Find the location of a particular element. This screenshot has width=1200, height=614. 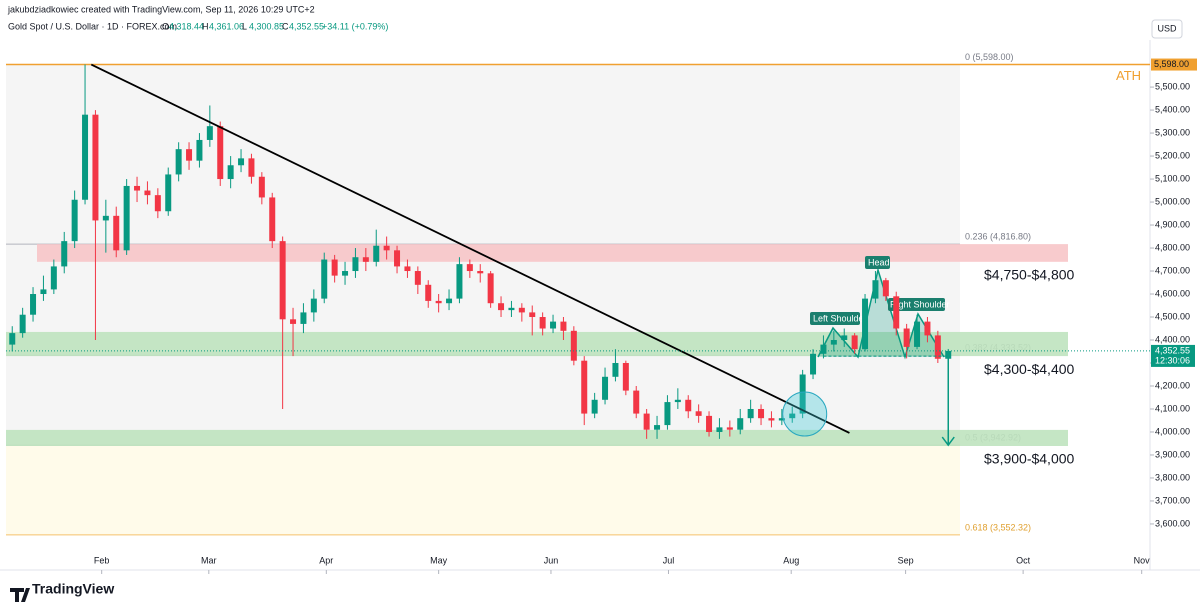

ath-price: 5,598.00 is located at coordinates (1171, 64).